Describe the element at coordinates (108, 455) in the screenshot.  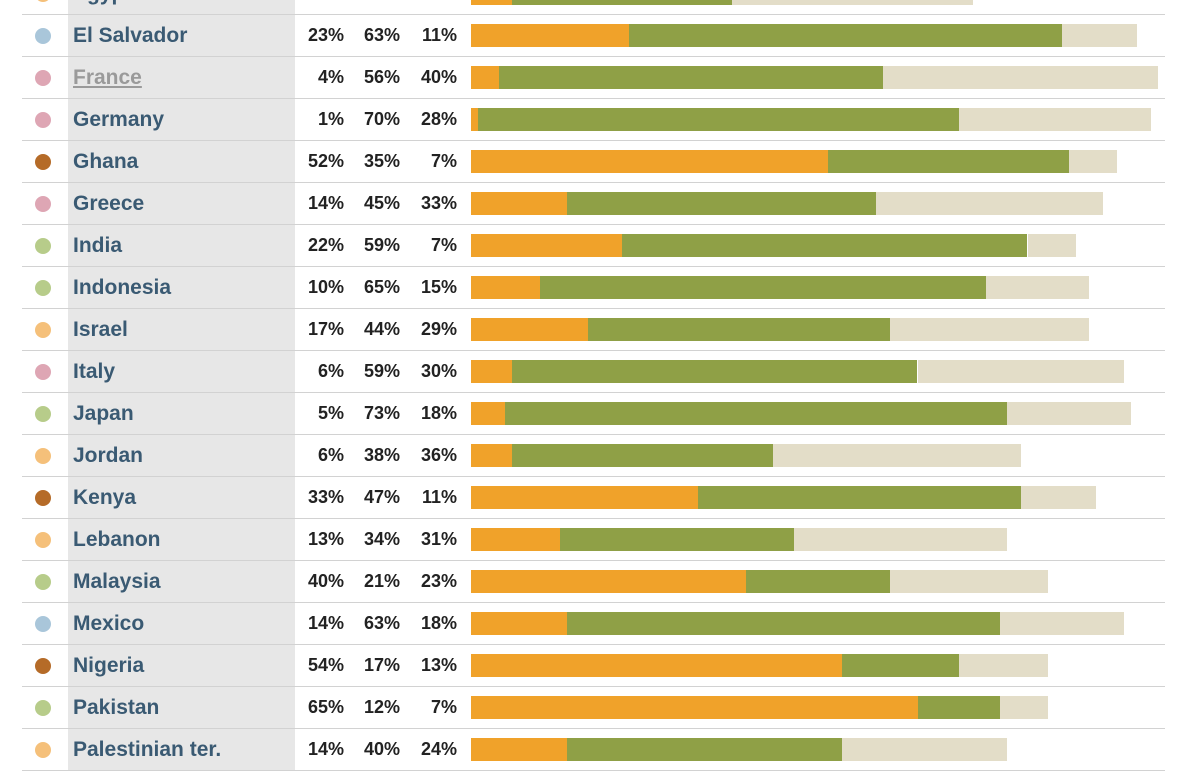
I see `country-name: Jordan` at that location.